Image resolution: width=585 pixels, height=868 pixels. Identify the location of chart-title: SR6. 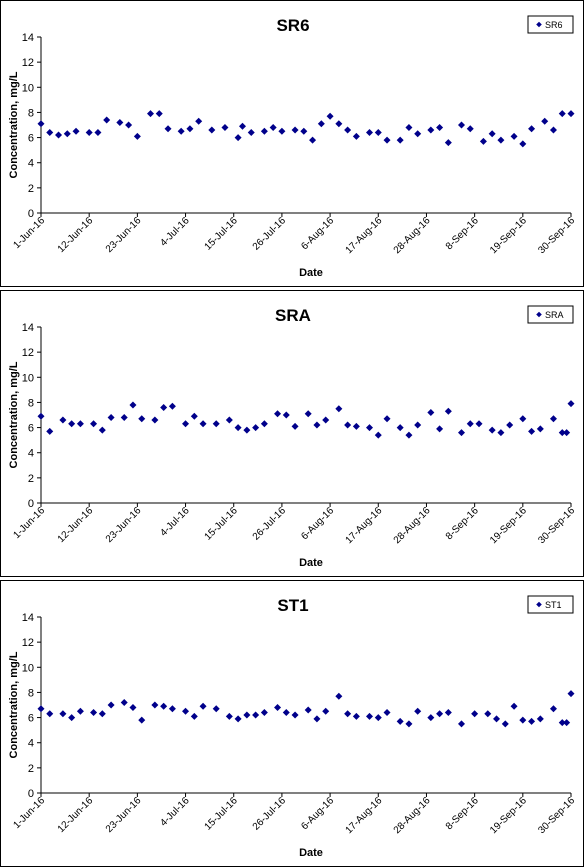
(292, 25).